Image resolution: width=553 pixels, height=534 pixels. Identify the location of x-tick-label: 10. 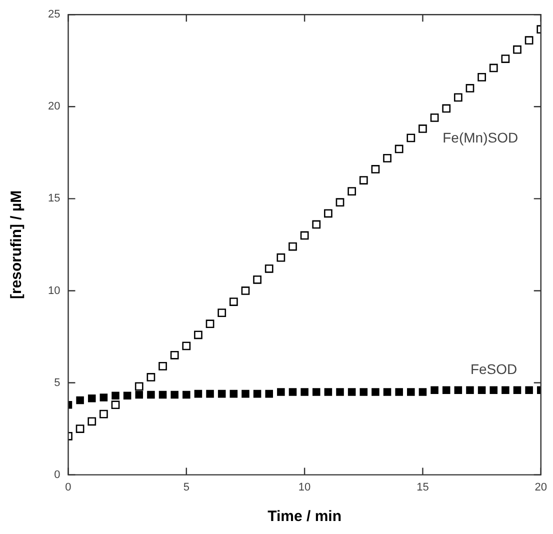
(304, 487).